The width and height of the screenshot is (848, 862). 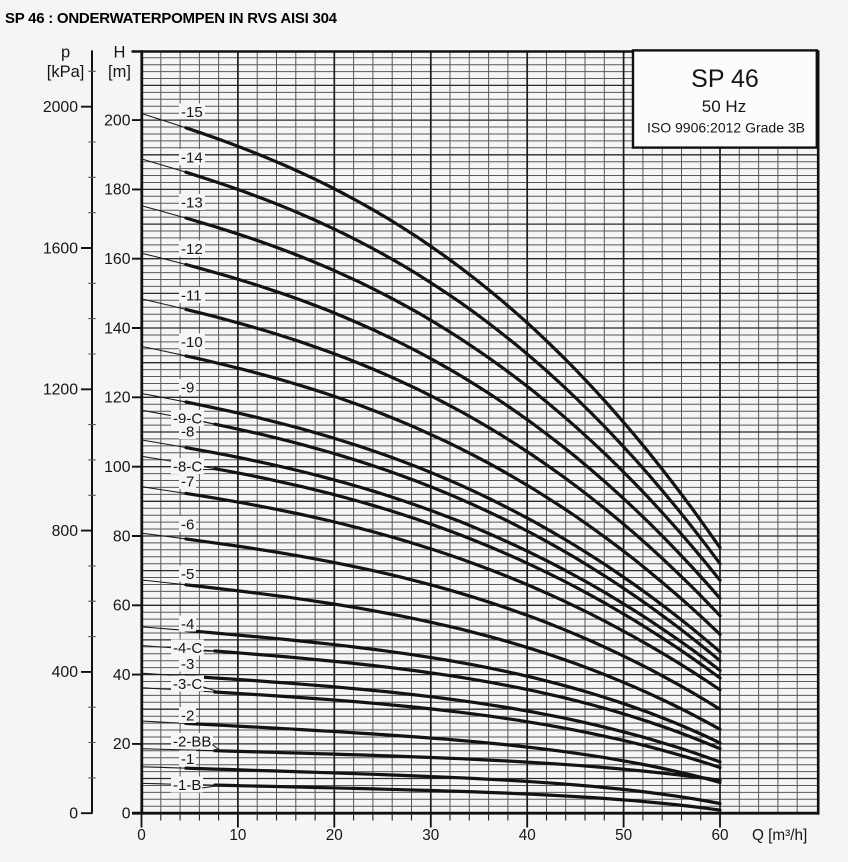 What do you see at coordinates (192, 112) in the screenshot?
I see `svg-text: -15` at bounding box center [192, 112].